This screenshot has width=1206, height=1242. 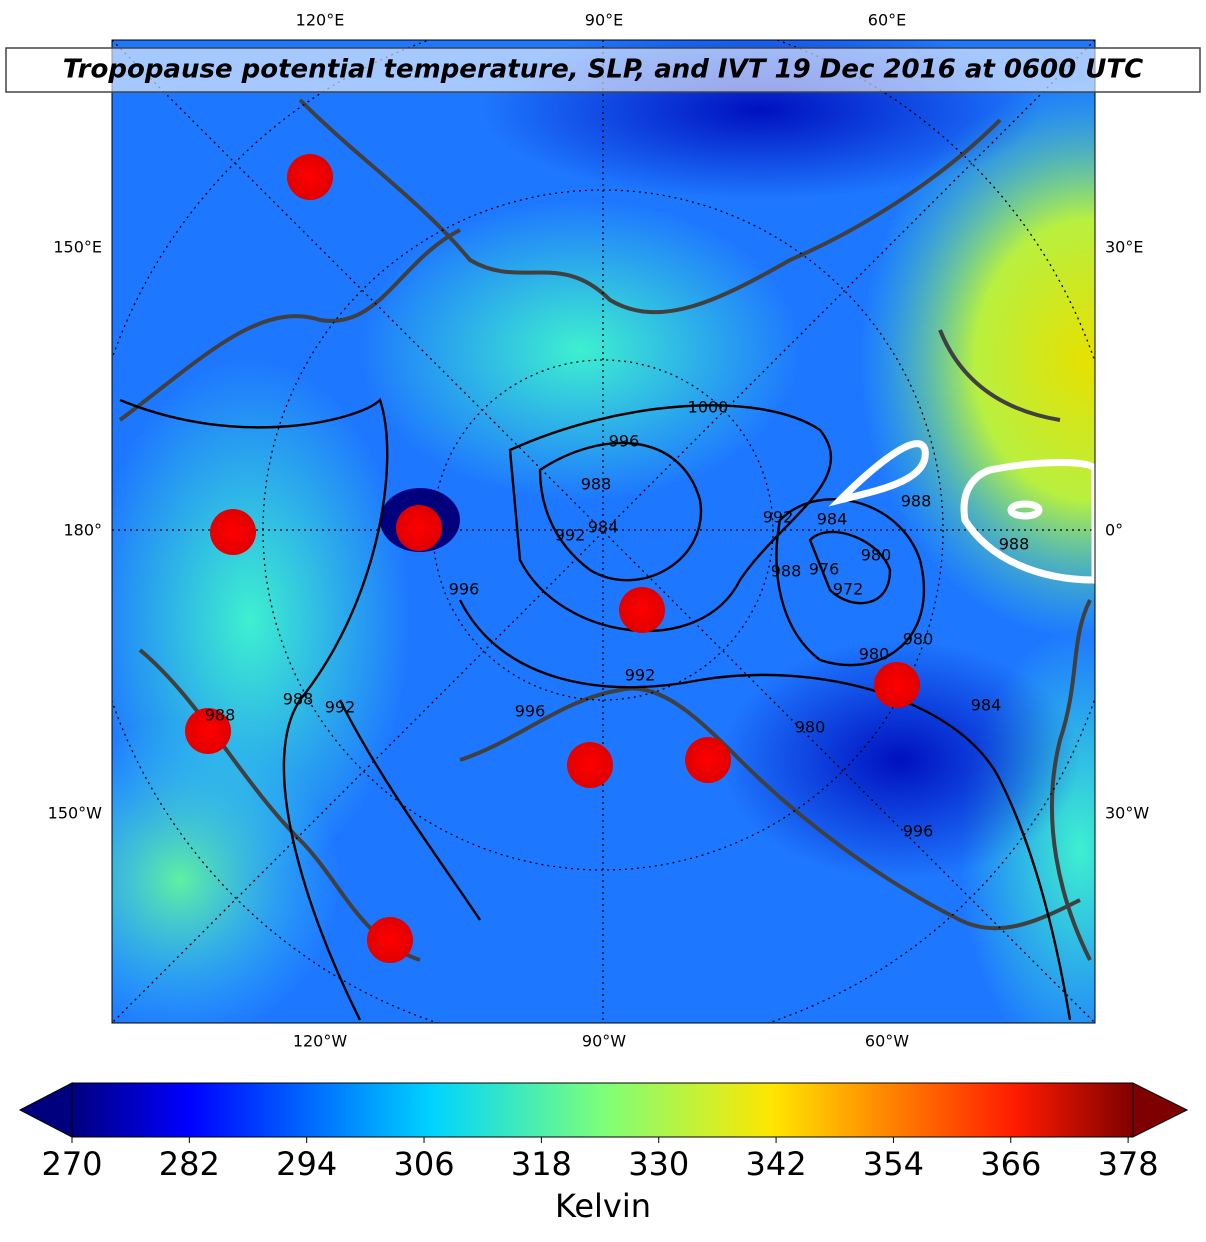 What do you see at coordinates (848, 589) in the screenshot?
I see `contour-label: 972` at bounding box center [848, 589].